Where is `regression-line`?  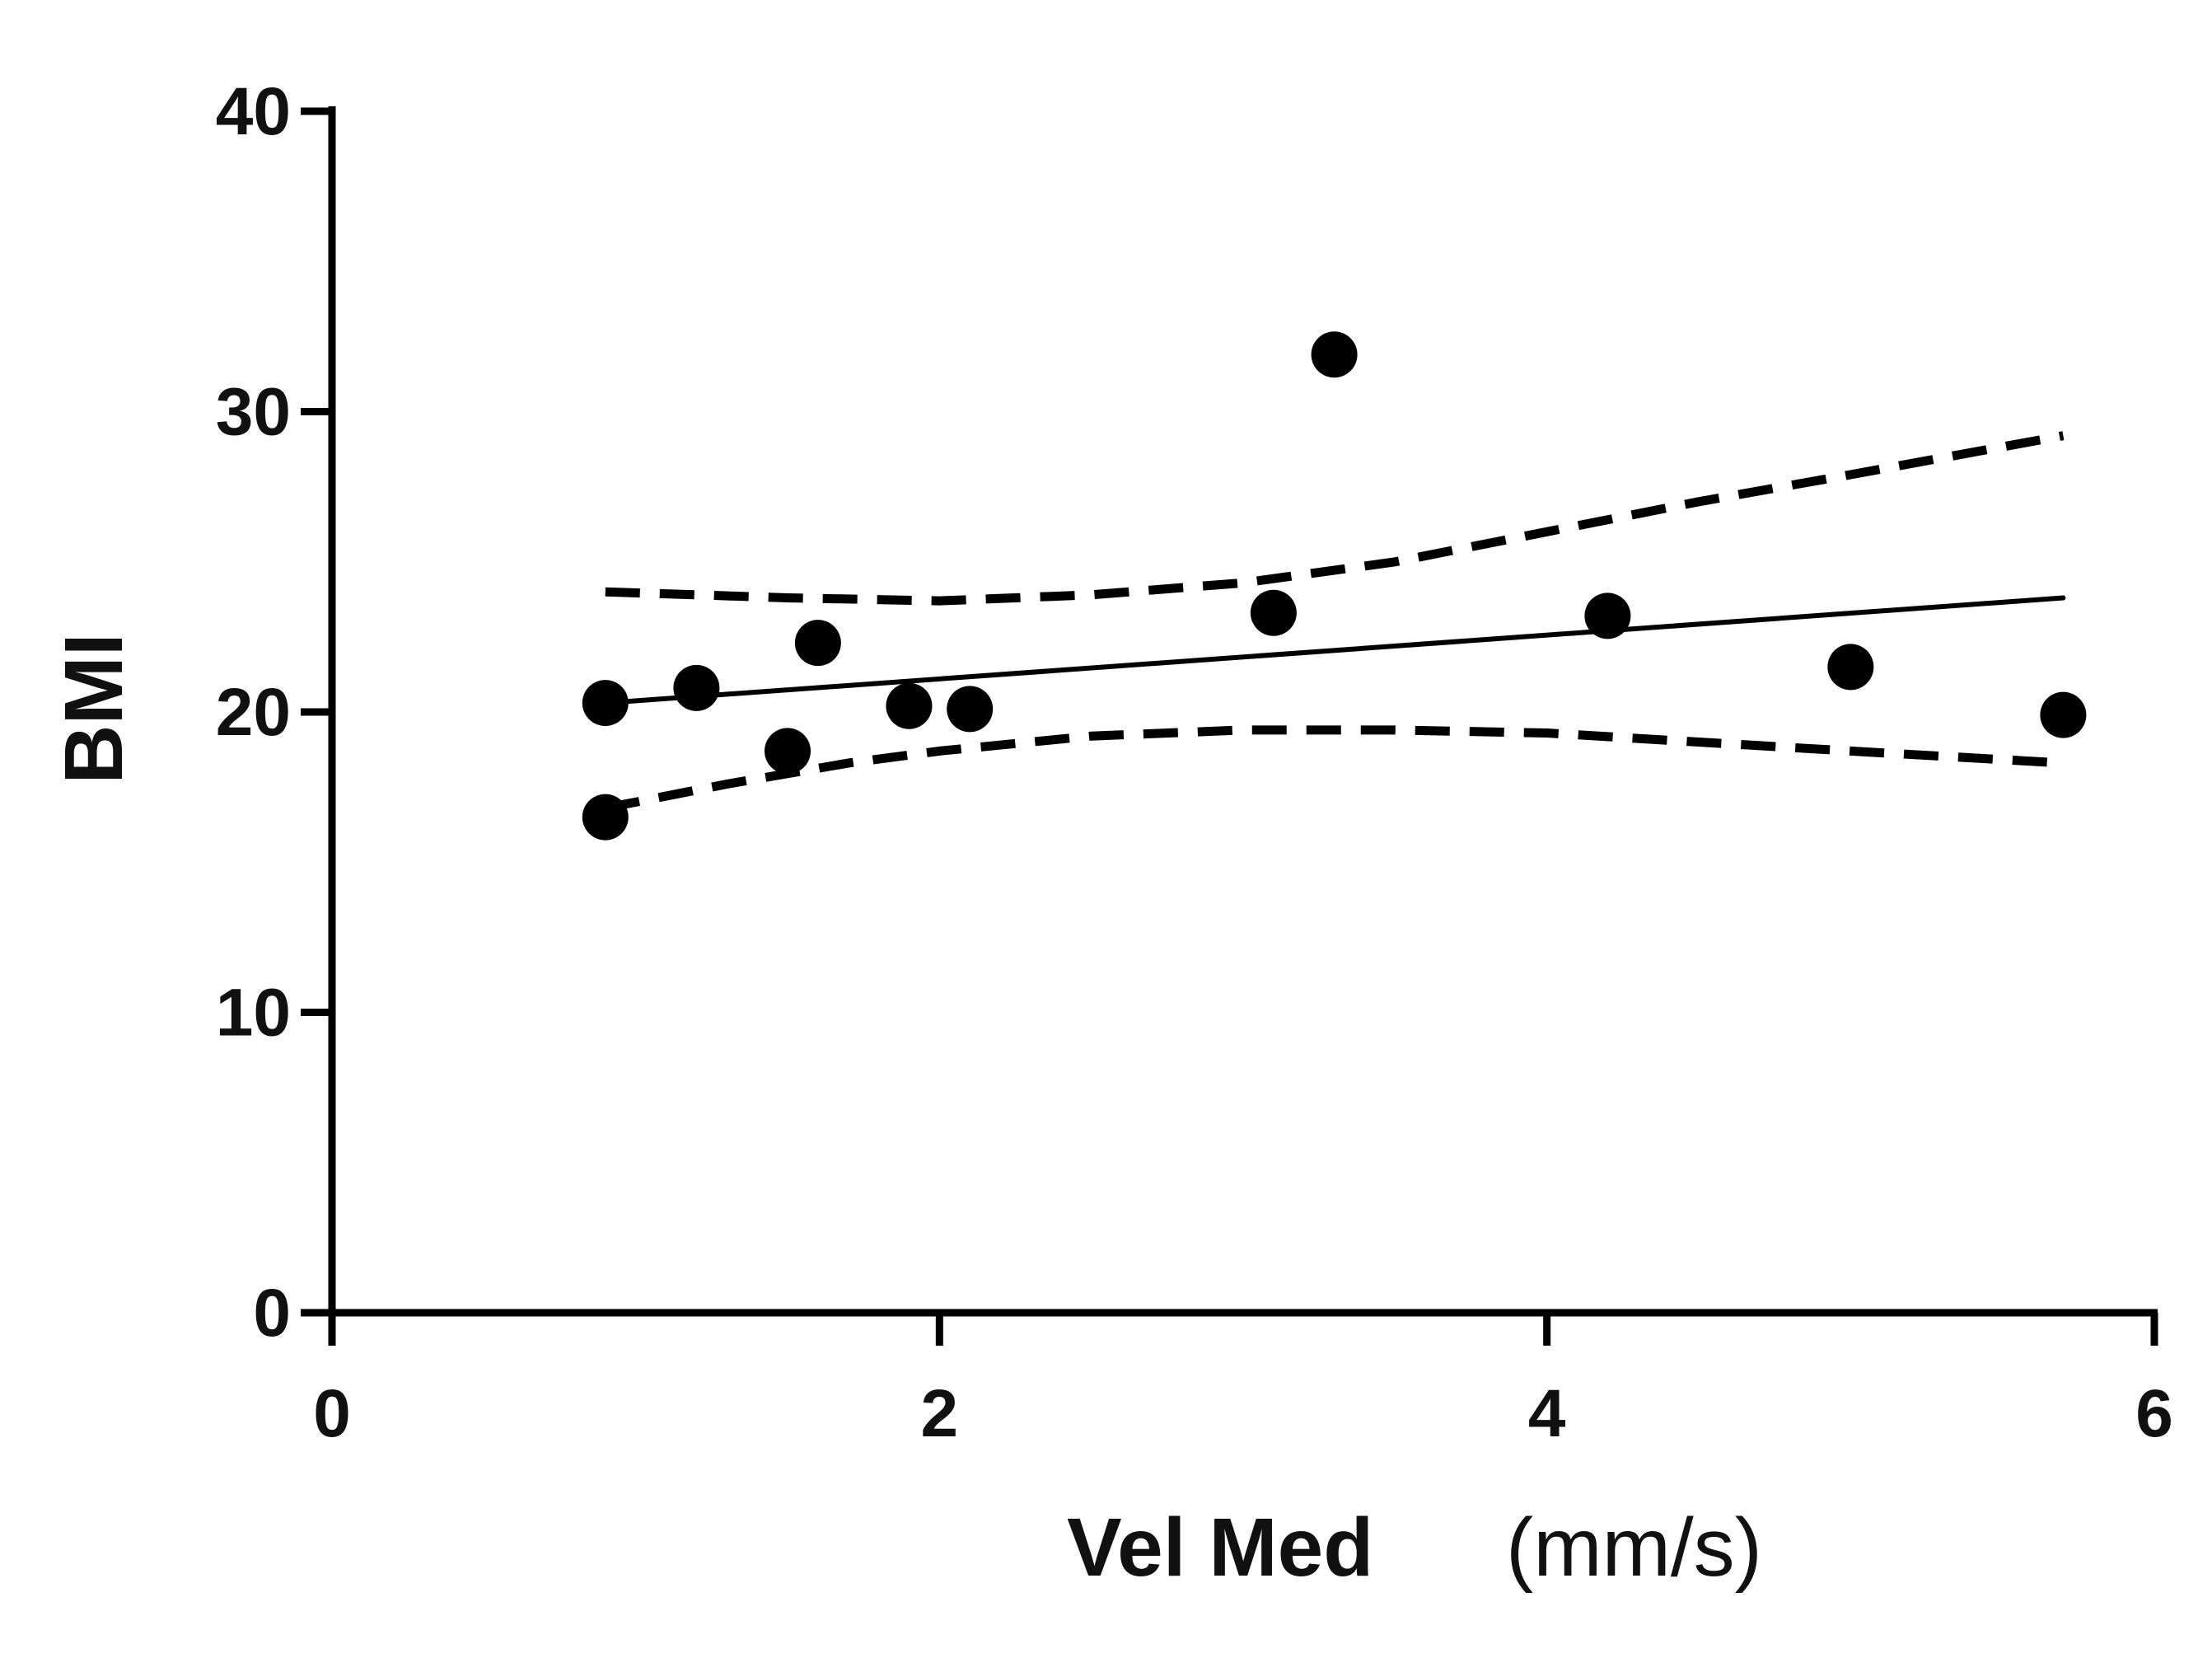
regression-line is located at coordinates (1334, 651).